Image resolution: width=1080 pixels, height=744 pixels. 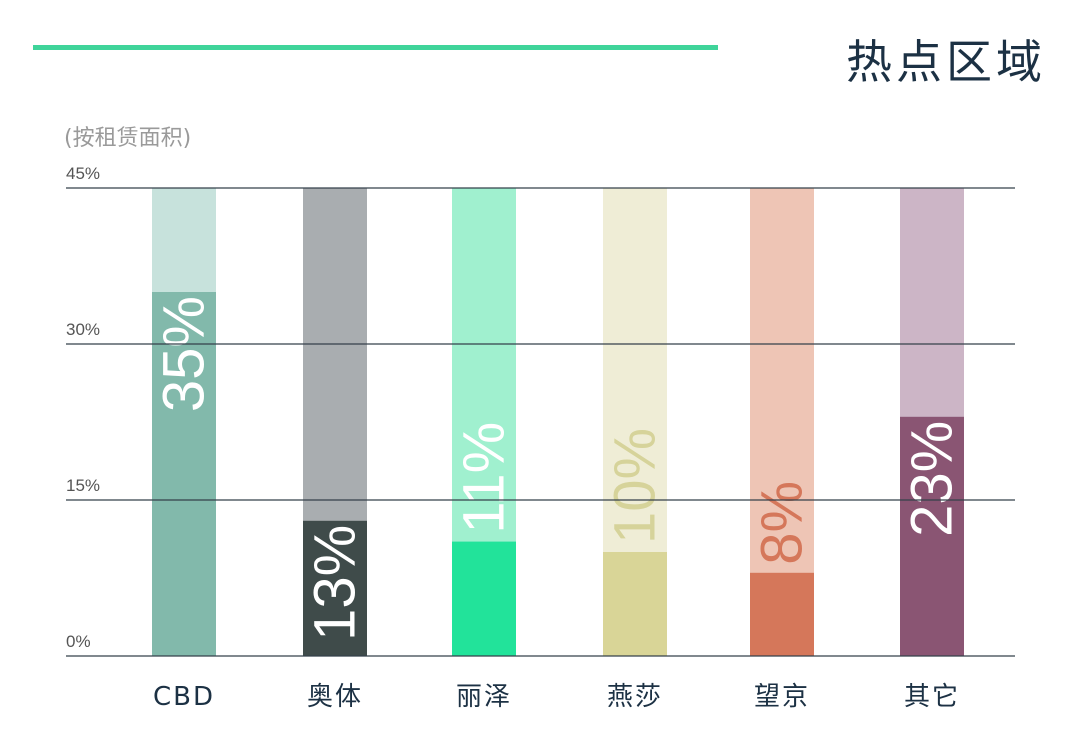 What do you see at coordinates (335, 583) in the screenshot?
I see `value-label: 13%` at bounding box center [335, 583].